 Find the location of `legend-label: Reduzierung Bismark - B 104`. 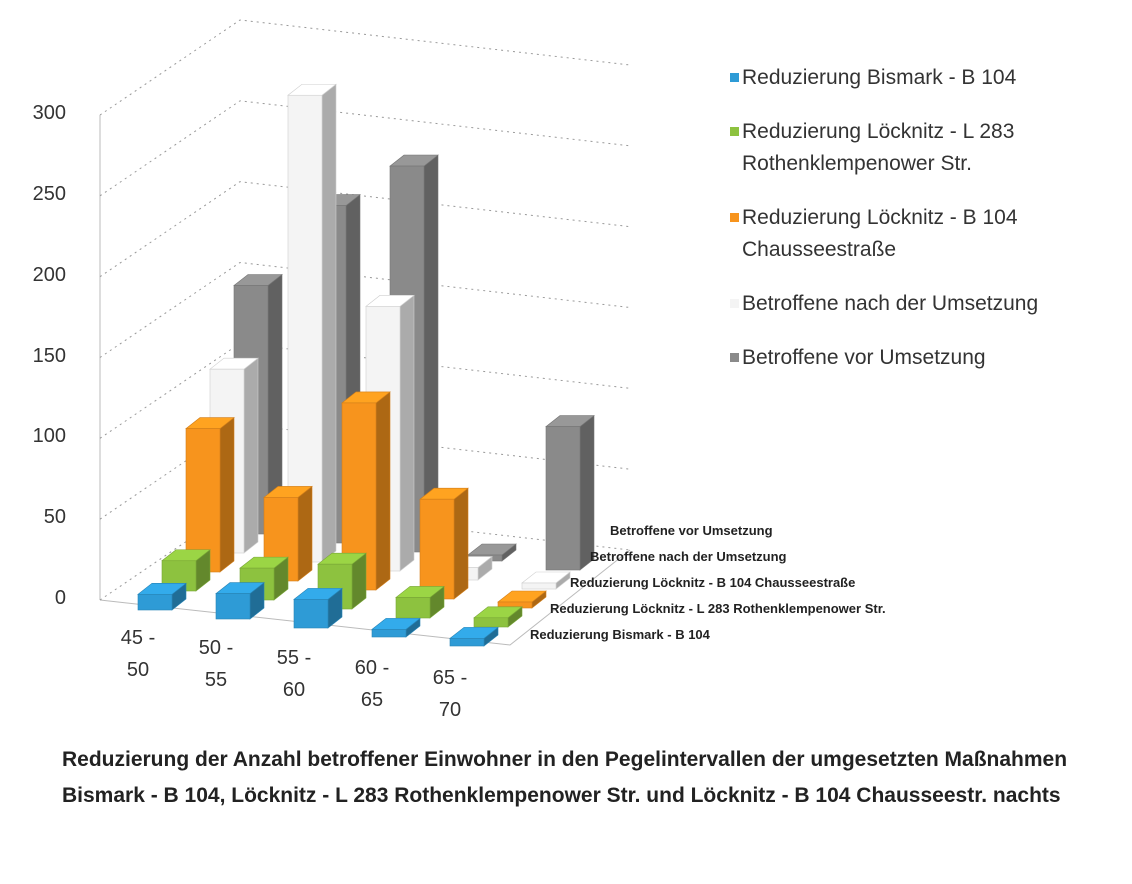

legend-label: Reduzierung Bismark - B 104 is located at coordinates (879, 77).